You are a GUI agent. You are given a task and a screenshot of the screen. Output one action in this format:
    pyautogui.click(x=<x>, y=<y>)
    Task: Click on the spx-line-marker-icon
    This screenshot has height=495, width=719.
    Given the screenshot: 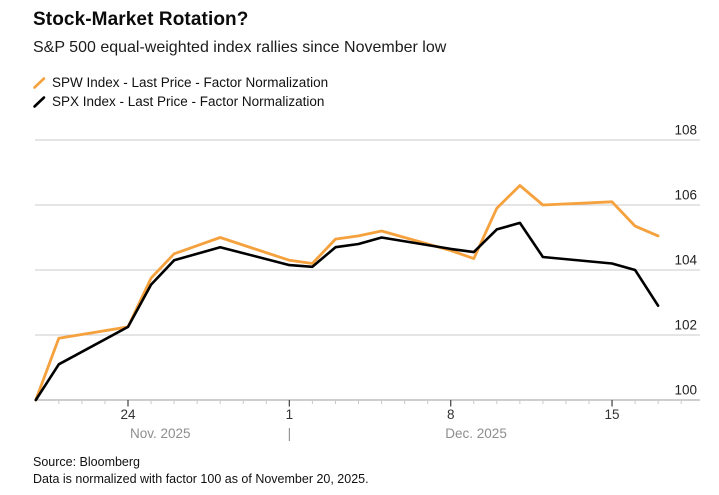 What is the action you would take?
    pyautogui.click(x=39, y=101)
    